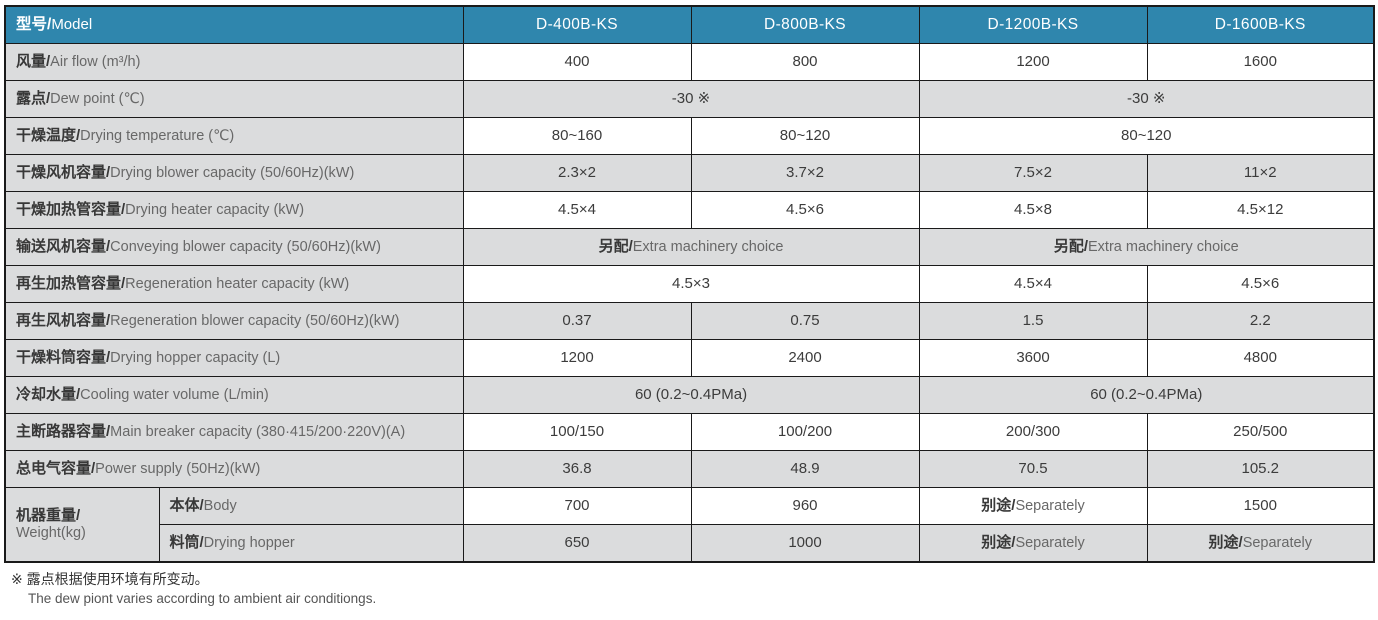 Image resolution: width=1378 pixels, height=620 pixels. I want to click on row-label: 冷却水量/Cooling water volume (L/min), so click(234, 395).